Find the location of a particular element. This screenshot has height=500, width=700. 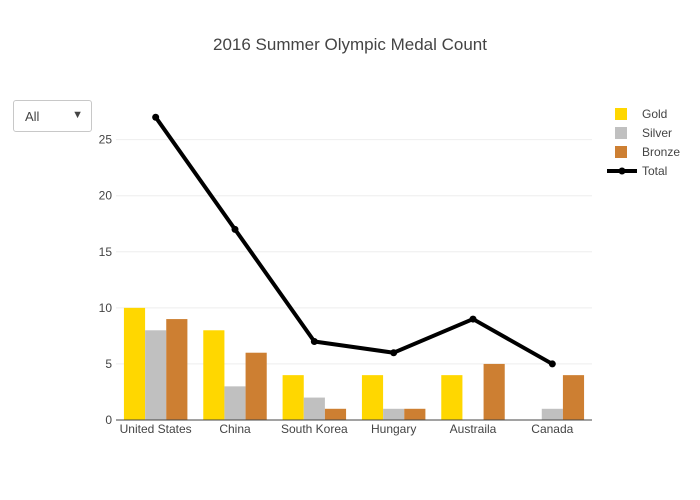

legend-swatch-silver is located at coordinates (621, 133).